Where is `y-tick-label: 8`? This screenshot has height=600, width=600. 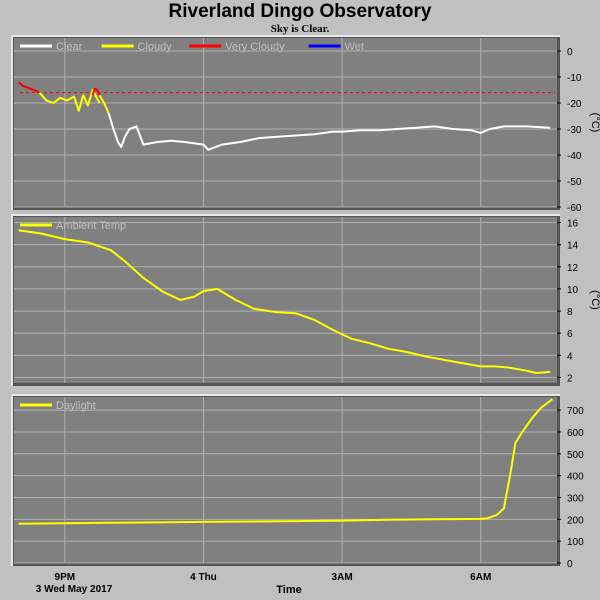
y-tick-label: 8 is located at coordinates (570, 312).